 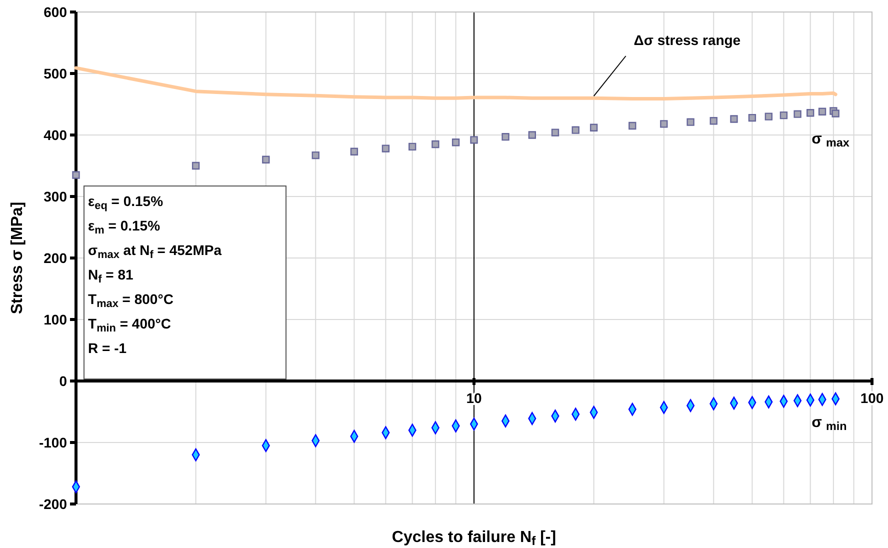 What do you see at coordinates (17, 258) in the screenshot?
I see `y-axis-title: Stress σ [MPa]` at bounding box center [17, 258].